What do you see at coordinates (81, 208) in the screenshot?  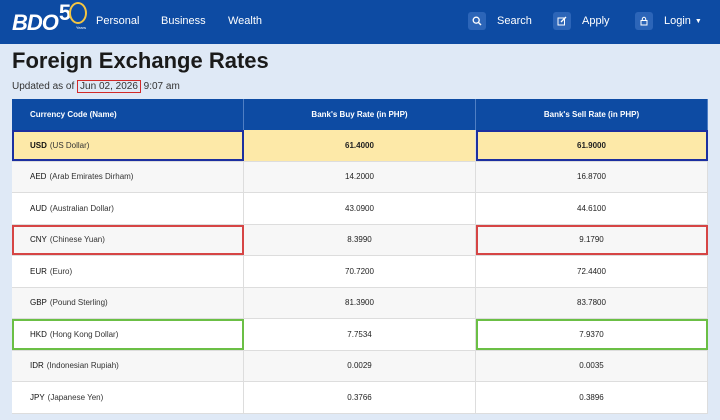 I see `currency-name: (Australian Dollar)` at bounding box center [81, 208].